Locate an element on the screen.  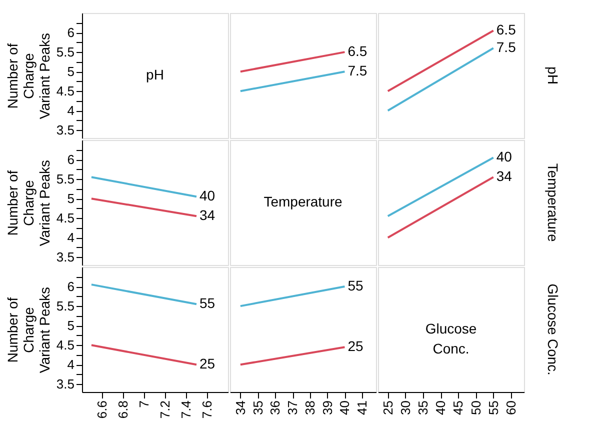
x-tick-label: 25 is located at coordinates (388, 407).